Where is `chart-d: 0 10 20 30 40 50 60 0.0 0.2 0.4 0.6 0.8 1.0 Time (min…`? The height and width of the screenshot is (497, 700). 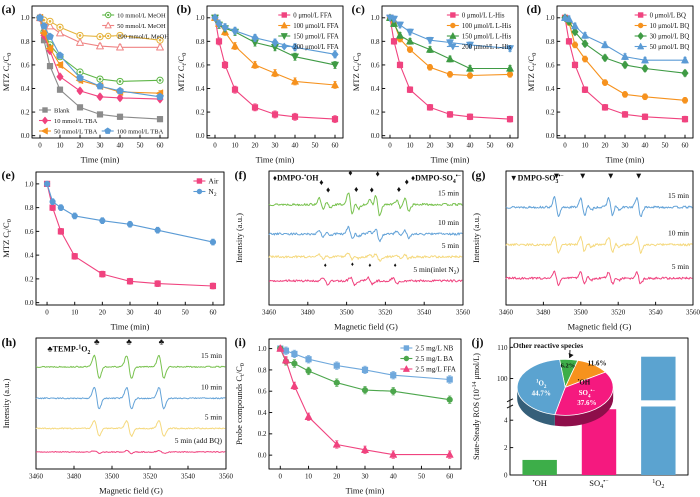
chart-d: 0 10 20 30 40 50 60 0.0 0.2 0.4 0.6 0.8 1.0 Time (min… is located at coordinates (610, 83).